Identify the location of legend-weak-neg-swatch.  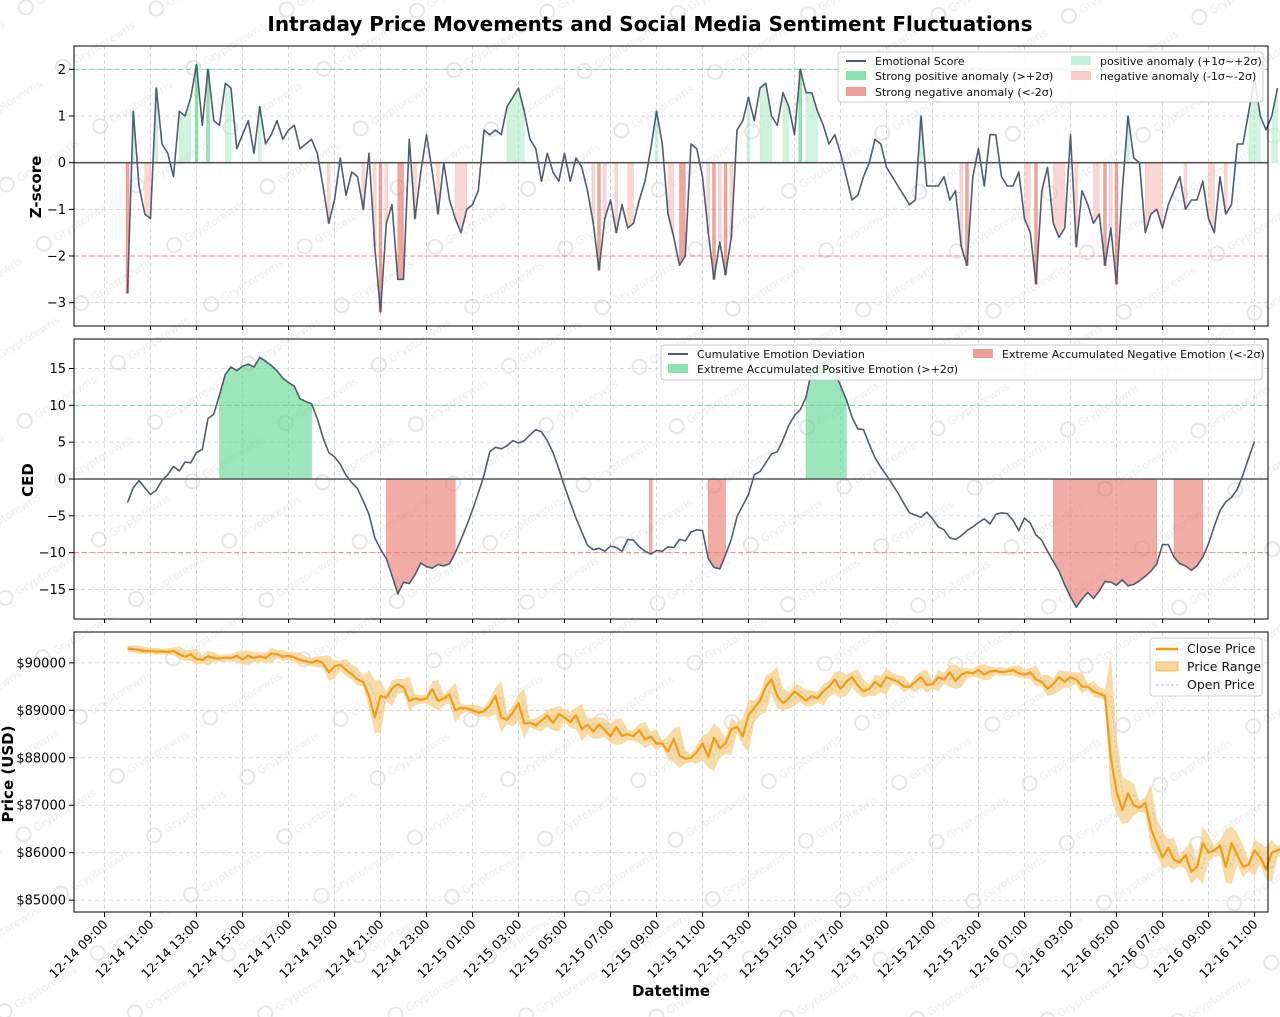
(1081, 75).